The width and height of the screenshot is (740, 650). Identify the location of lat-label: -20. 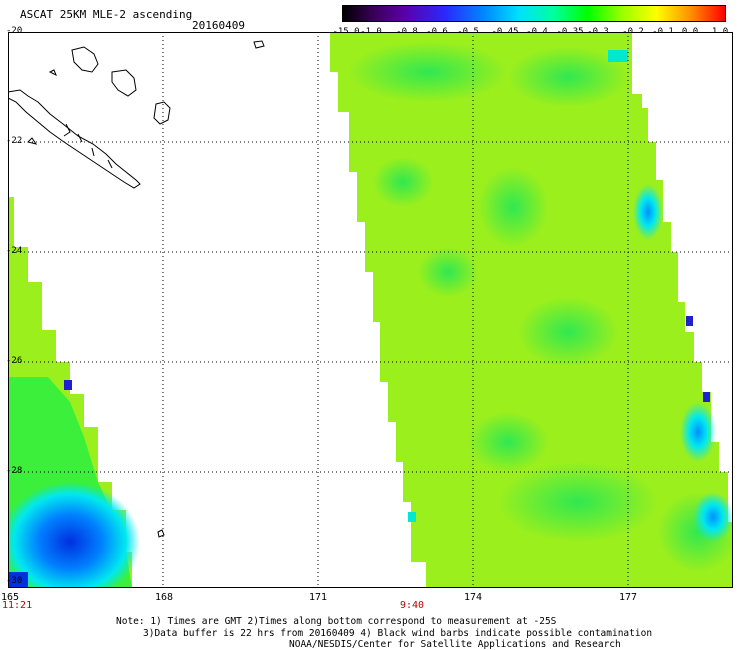
(14, 31).